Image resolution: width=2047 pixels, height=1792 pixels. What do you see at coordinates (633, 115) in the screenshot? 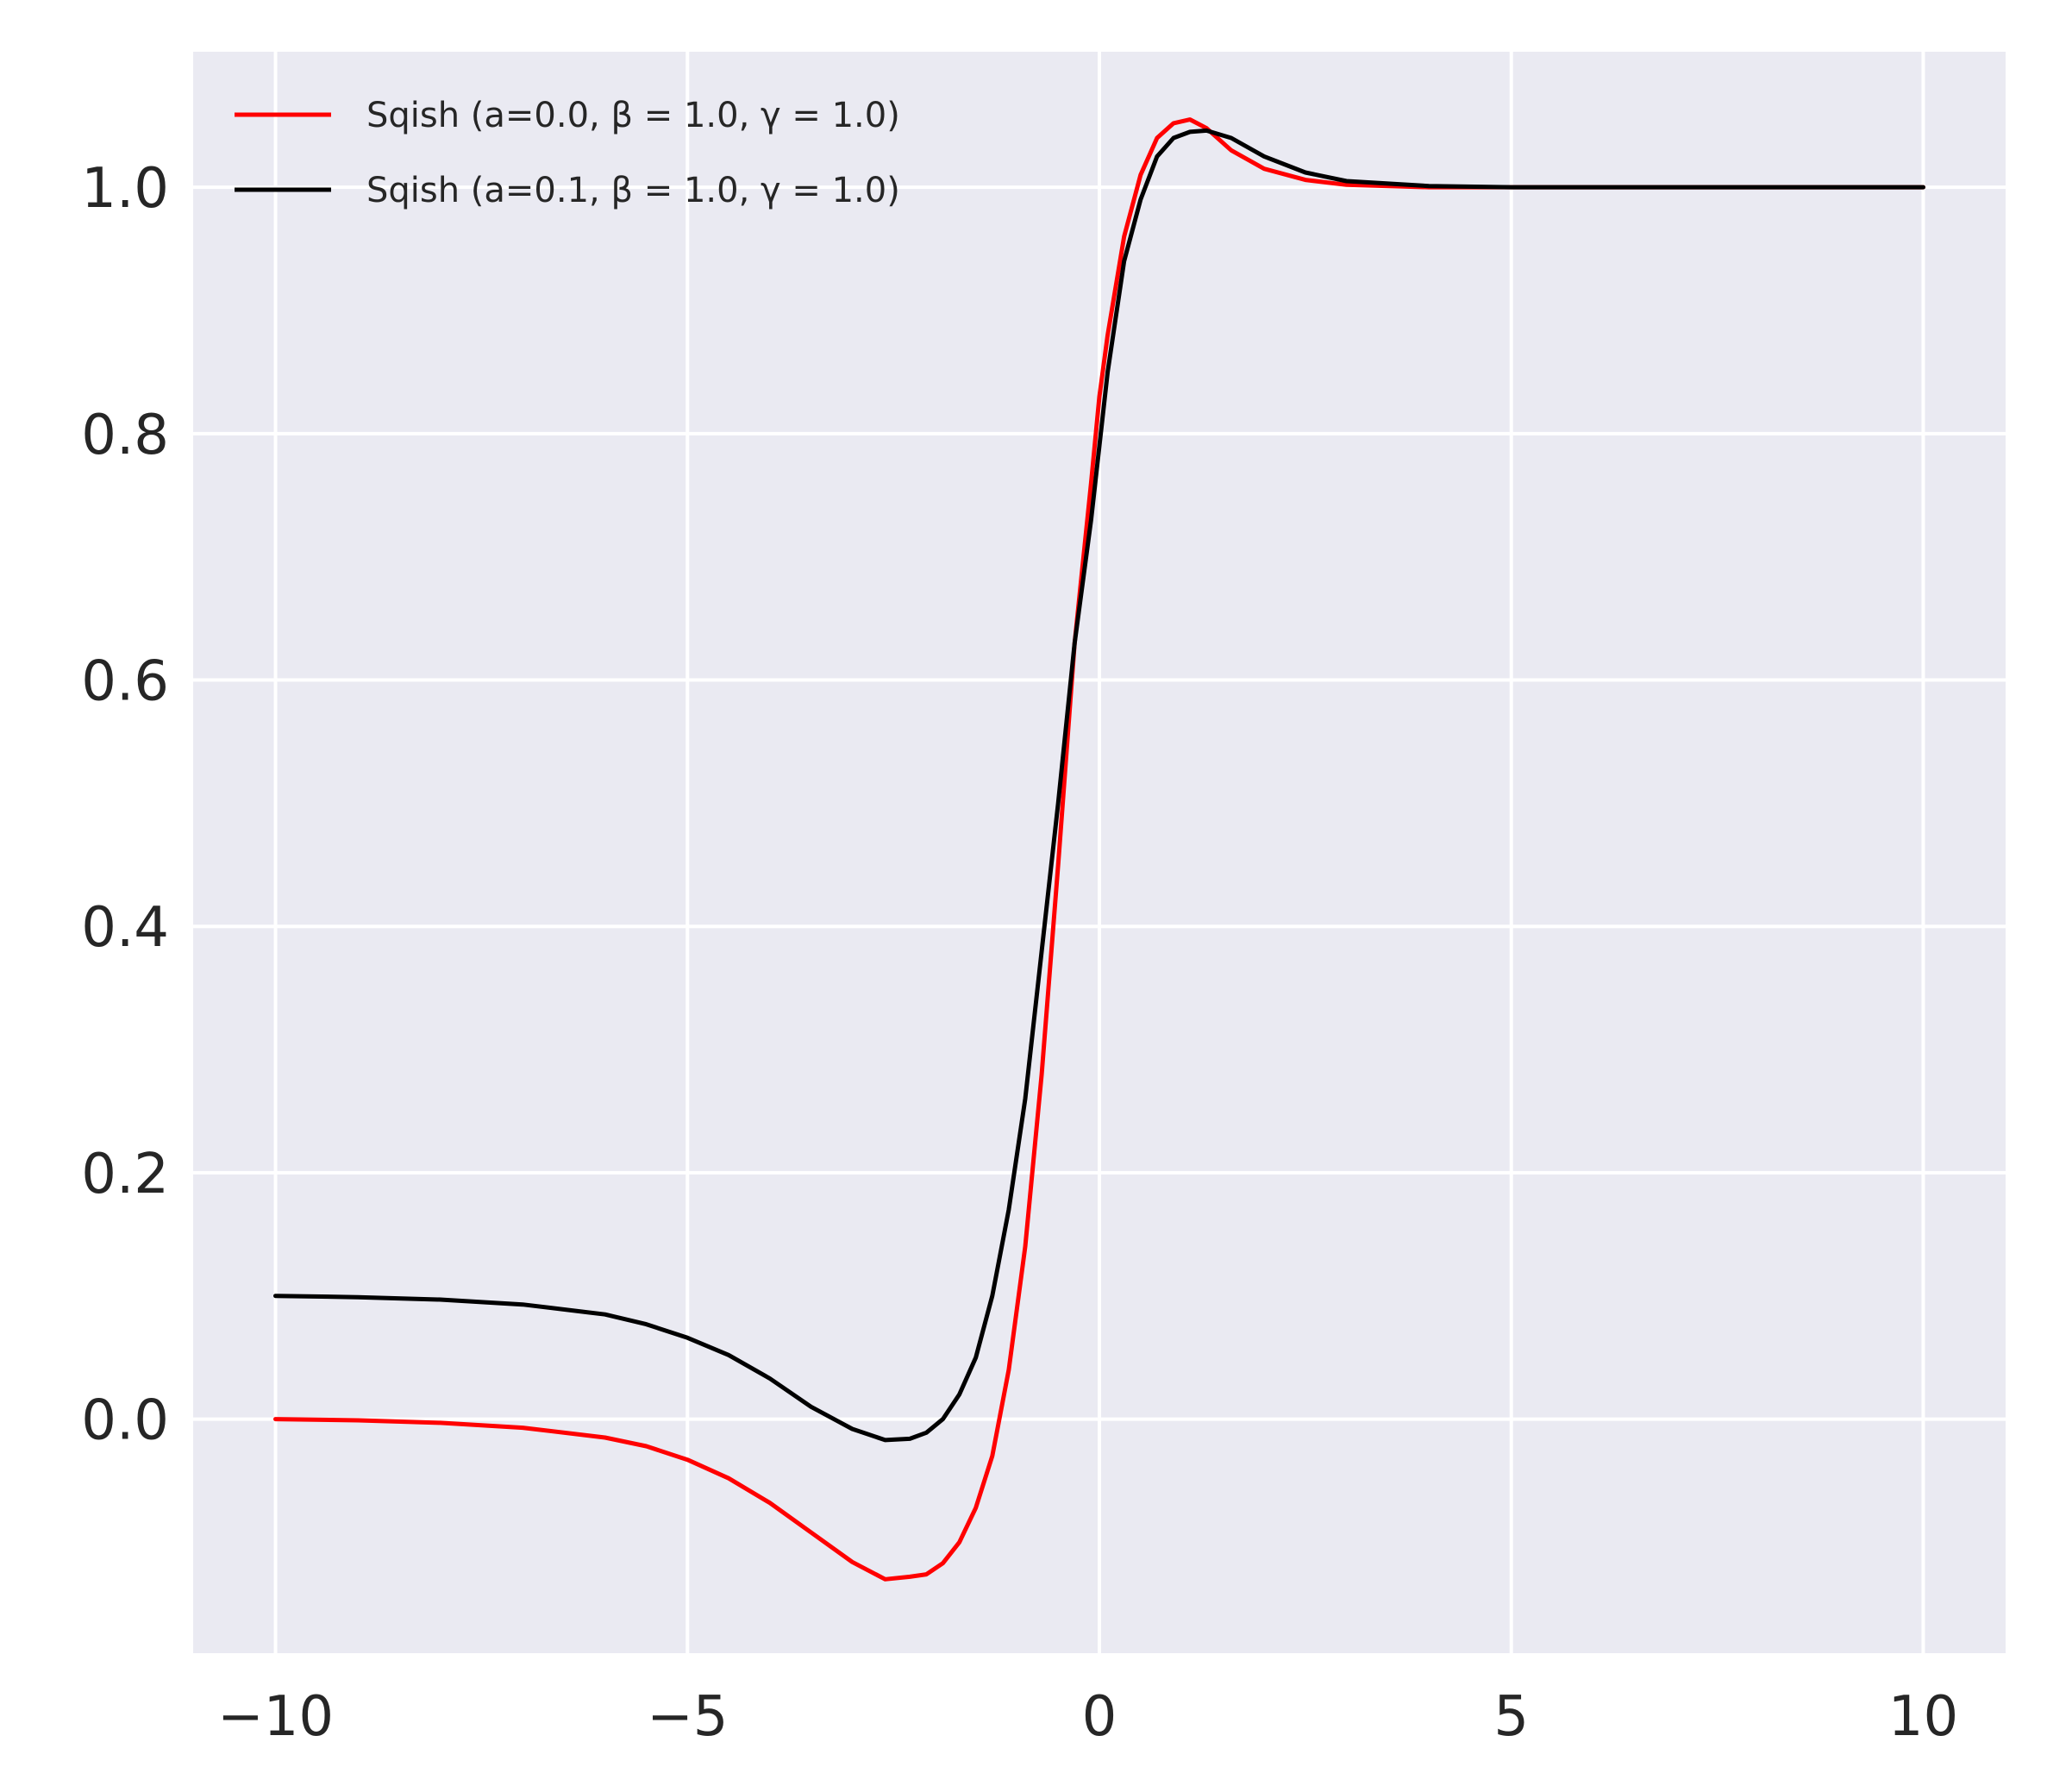
I see `legend-label-0: Sqish (a=0.0, β = 1.0, γ = 1.0)` at bounding box center [633, 115].